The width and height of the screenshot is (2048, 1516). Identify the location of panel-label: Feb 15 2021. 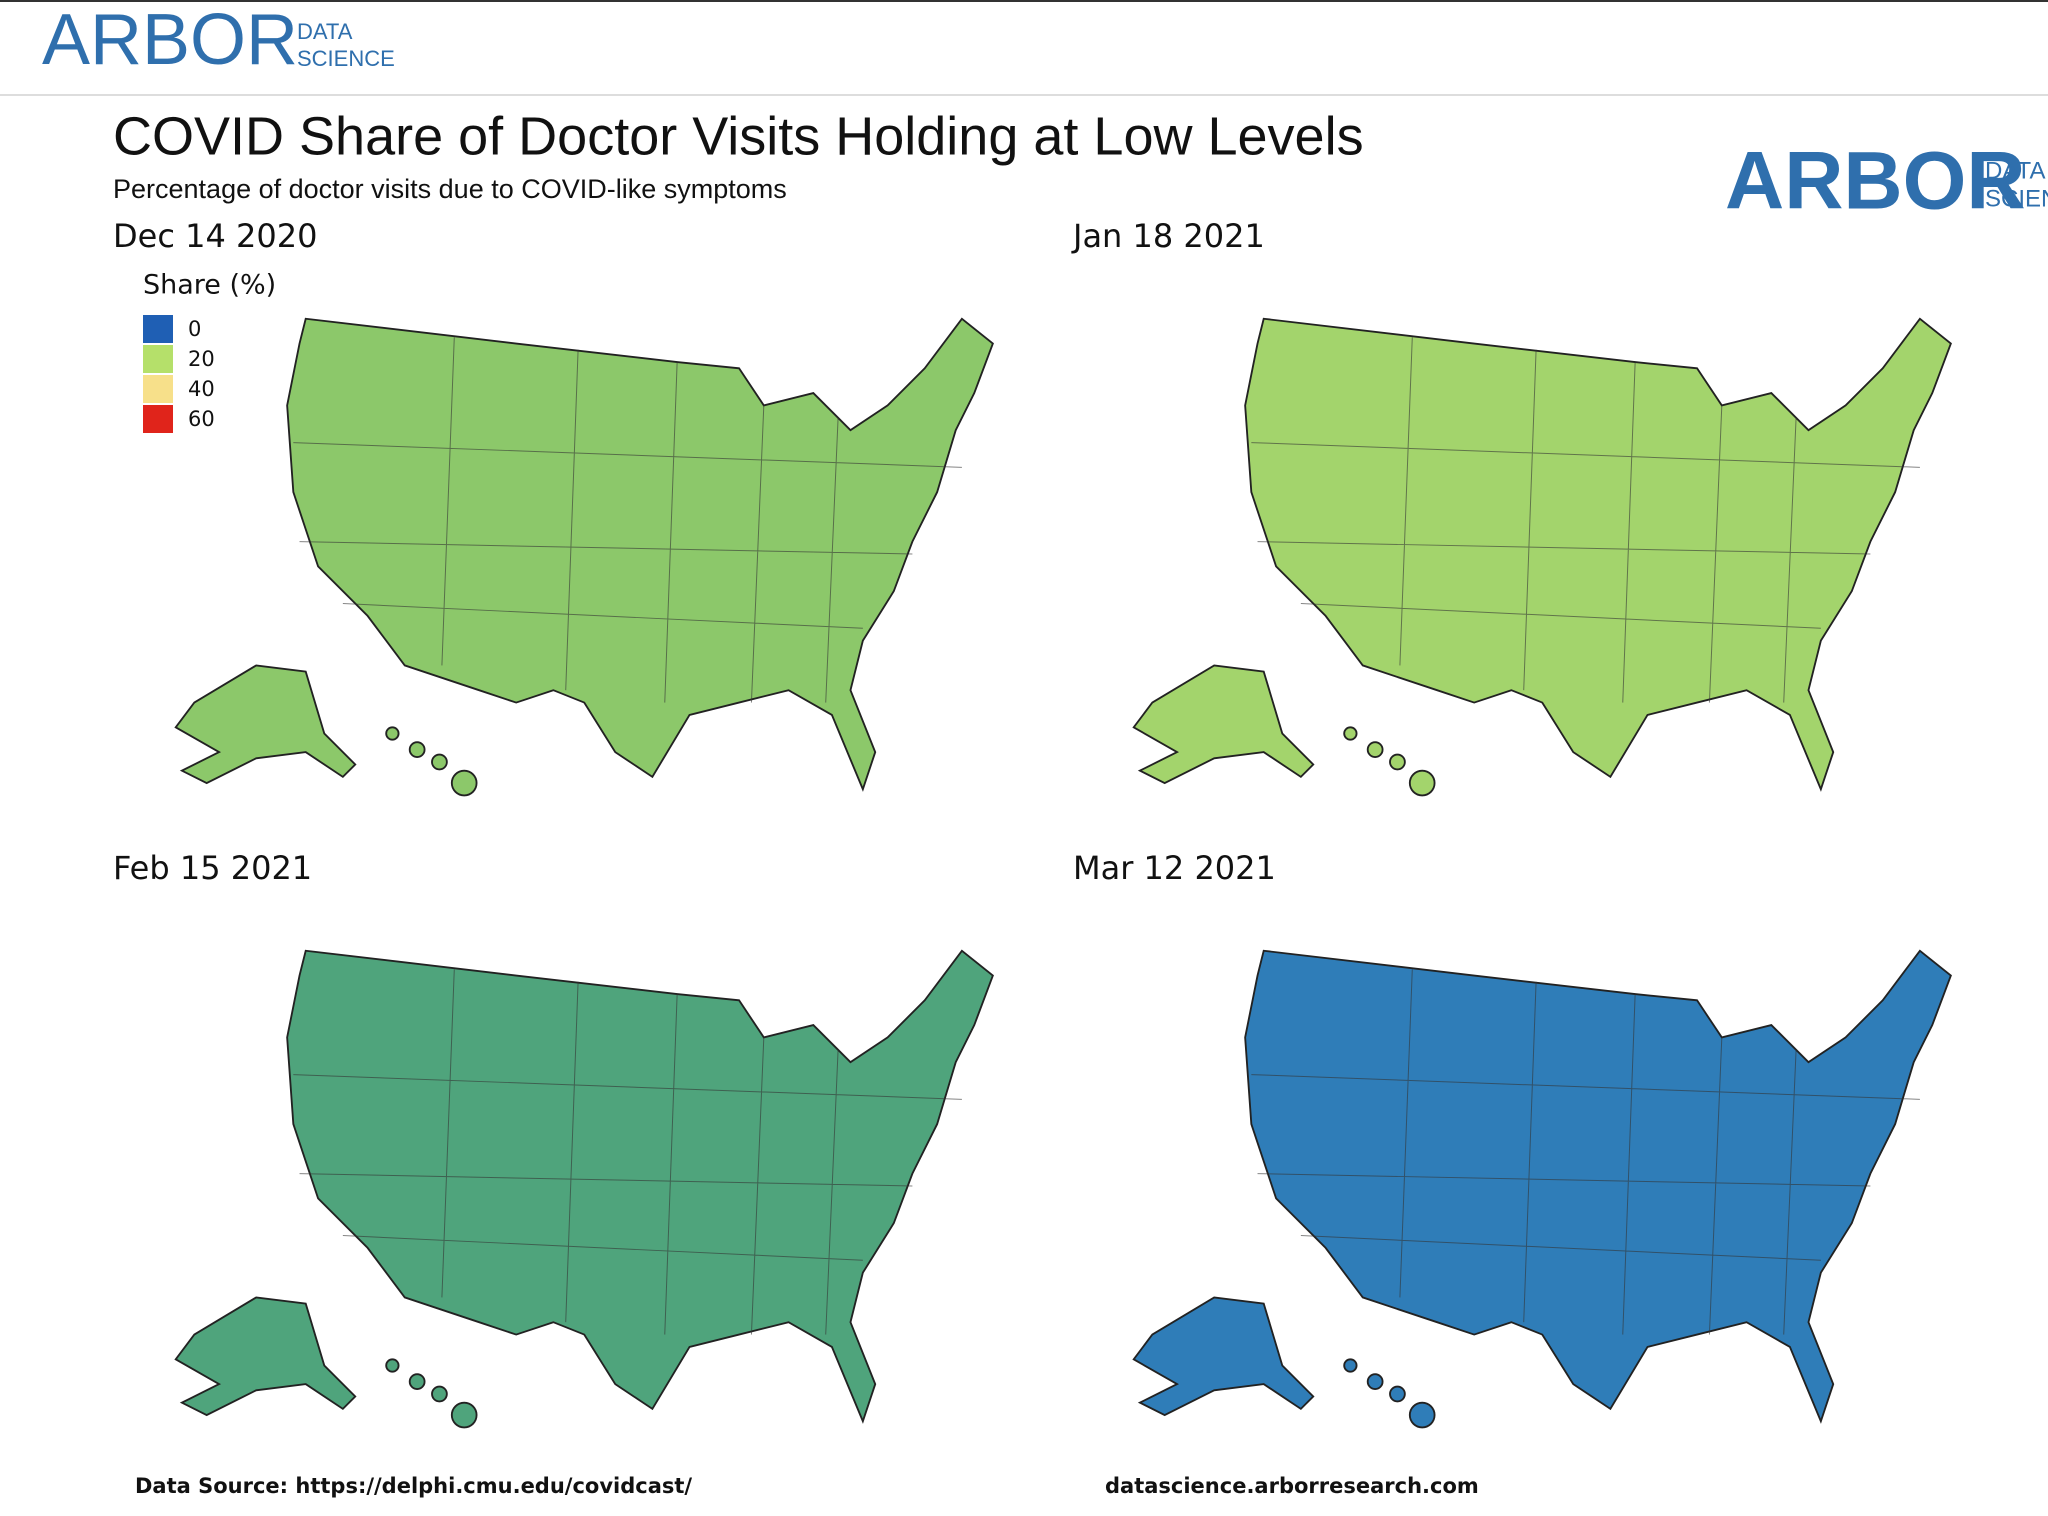
(212, 868).